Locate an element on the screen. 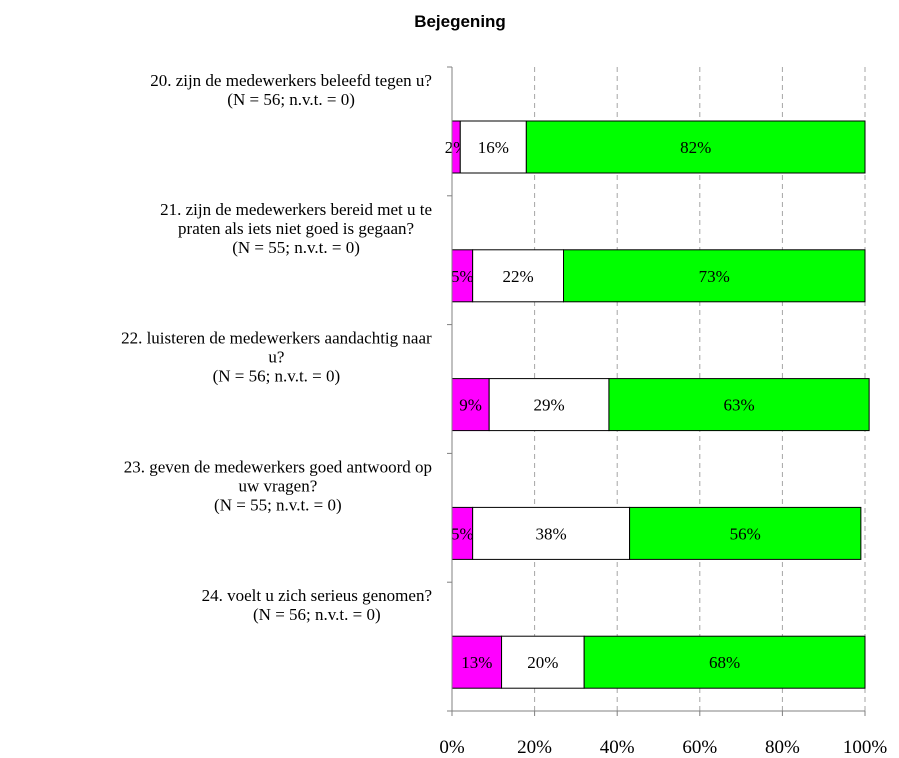 The width and height of the screenshot is (899, 758). data-label: 20% is located at coordinates (542, 662).